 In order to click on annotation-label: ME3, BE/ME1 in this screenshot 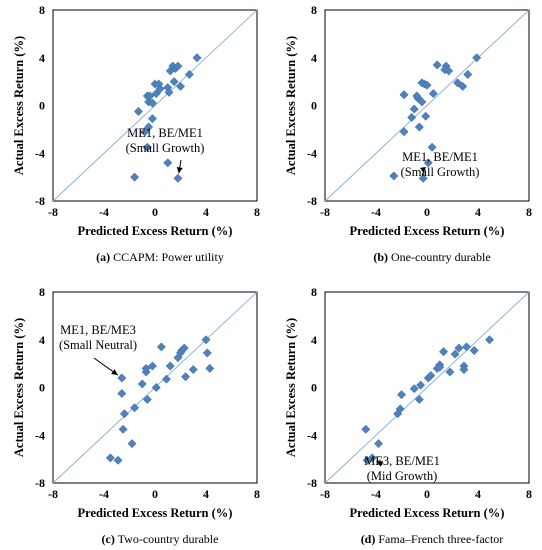, I will do `click(402, 461)`.